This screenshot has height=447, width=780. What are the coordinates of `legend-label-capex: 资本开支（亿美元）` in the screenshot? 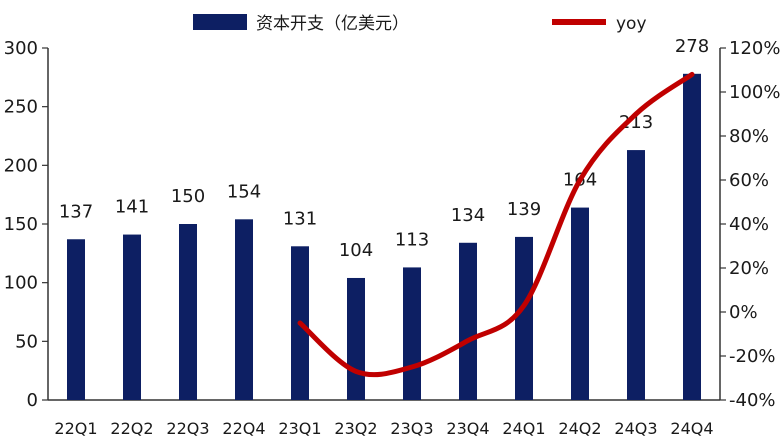 It's located at (332, 24).